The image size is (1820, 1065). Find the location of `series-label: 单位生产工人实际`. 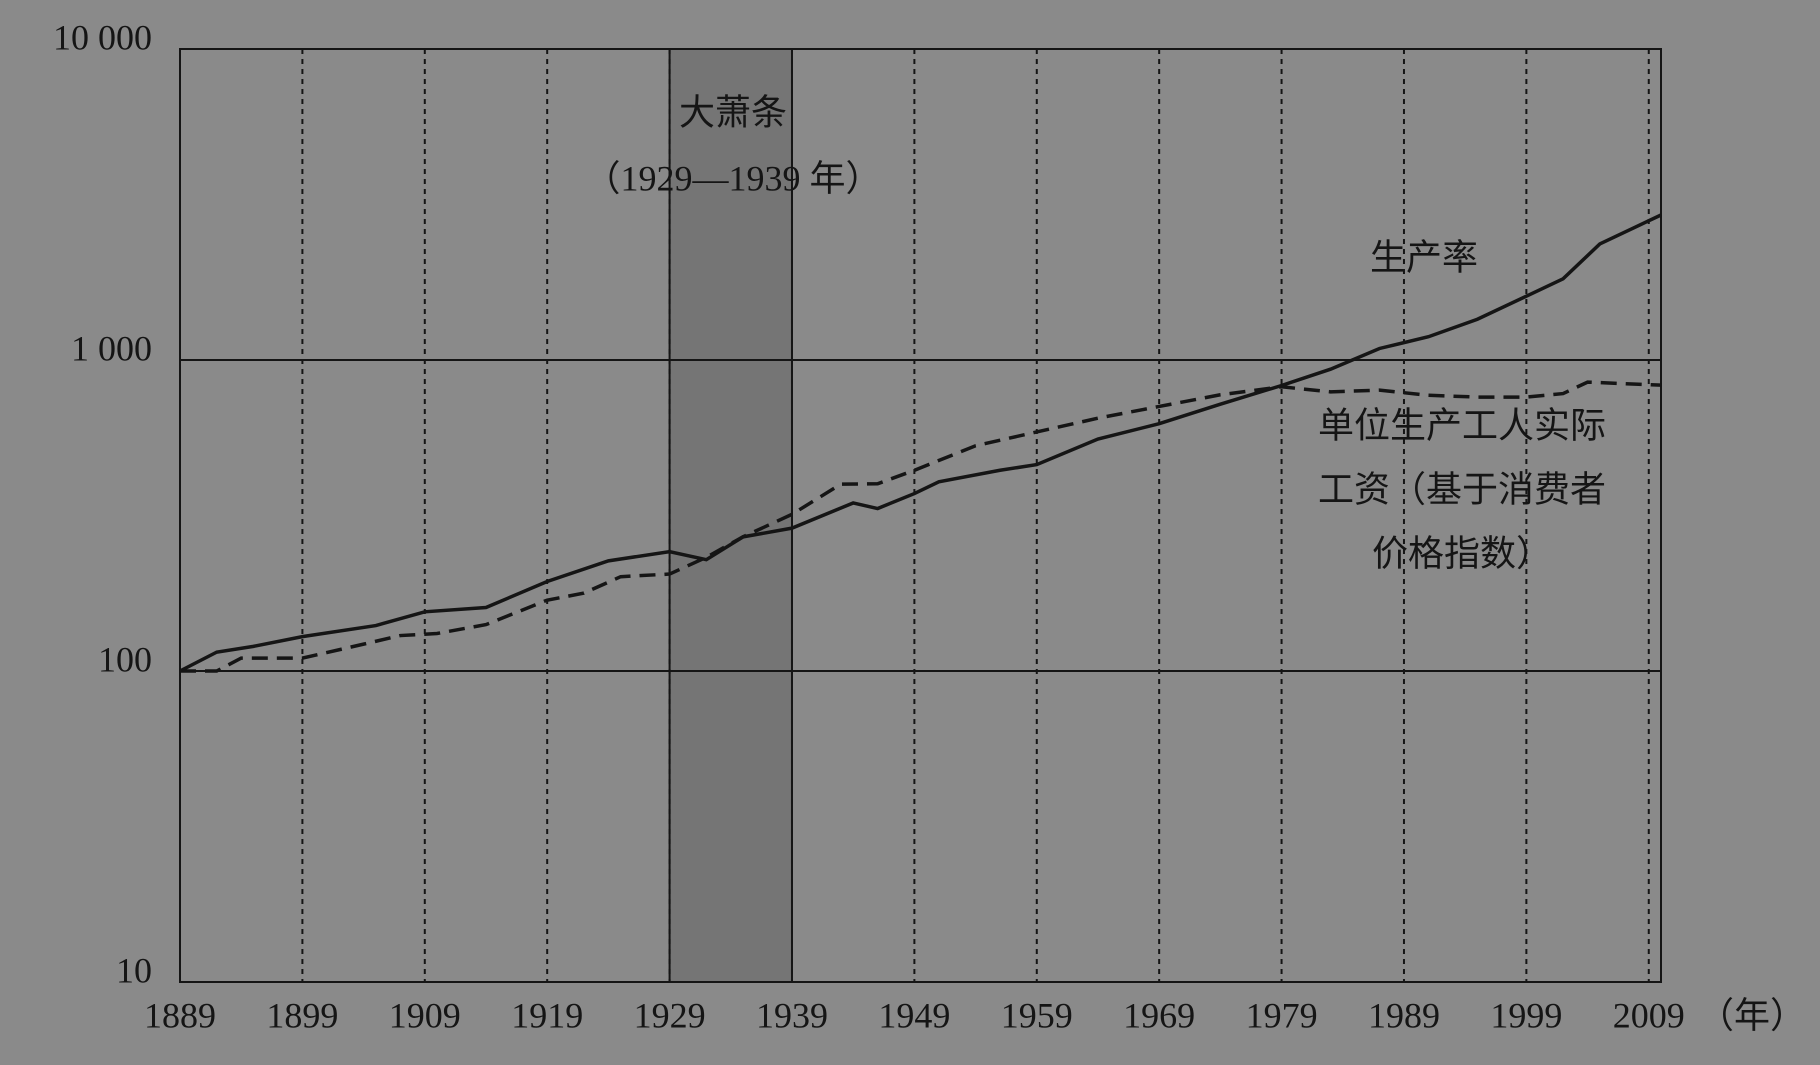

series-label: 单位生产工人实际 is located at coordinates (1462, 425).